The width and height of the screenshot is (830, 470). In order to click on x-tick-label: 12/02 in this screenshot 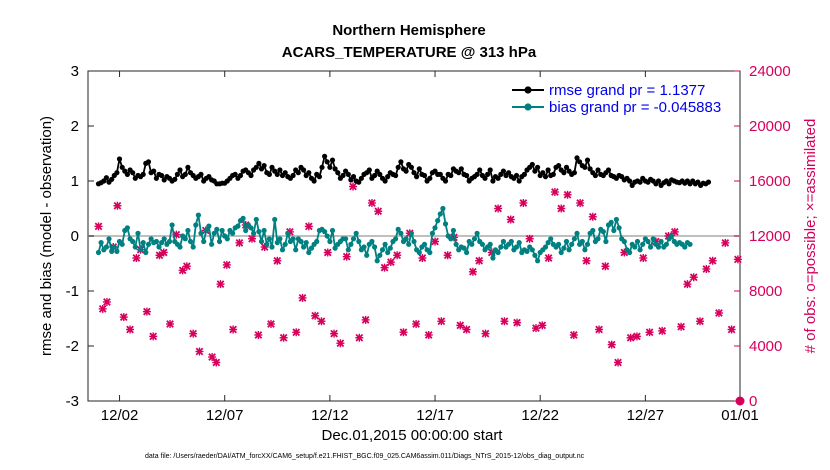, I will do `click(120, 415)`.